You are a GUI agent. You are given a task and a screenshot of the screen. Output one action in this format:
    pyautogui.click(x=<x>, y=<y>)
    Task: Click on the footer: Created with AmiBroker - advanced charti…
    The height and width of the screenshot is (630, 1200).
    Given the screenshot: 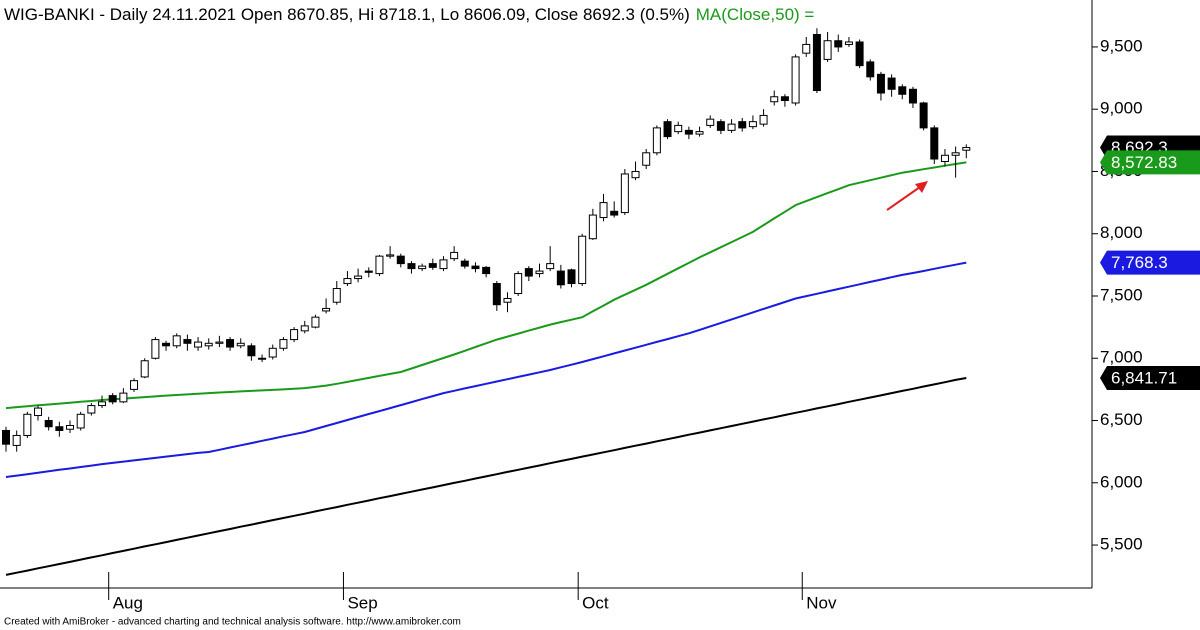 What is the action you would take?
    pyautogui.click(x=232, y=622)
    